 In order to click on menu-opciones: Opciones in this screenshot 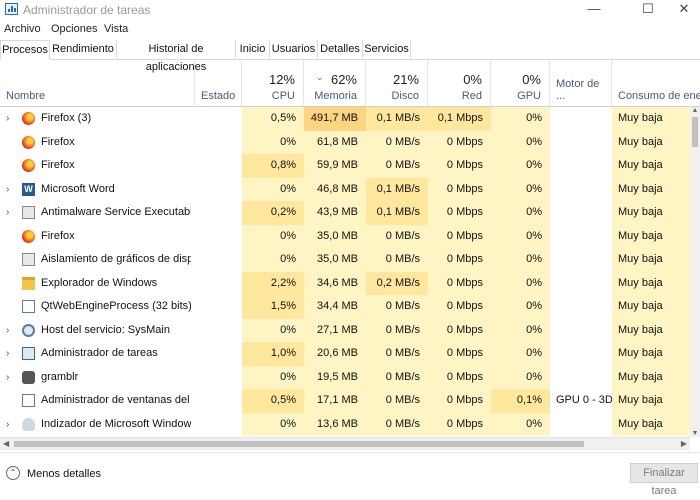, I will do `click(74, 29)`.